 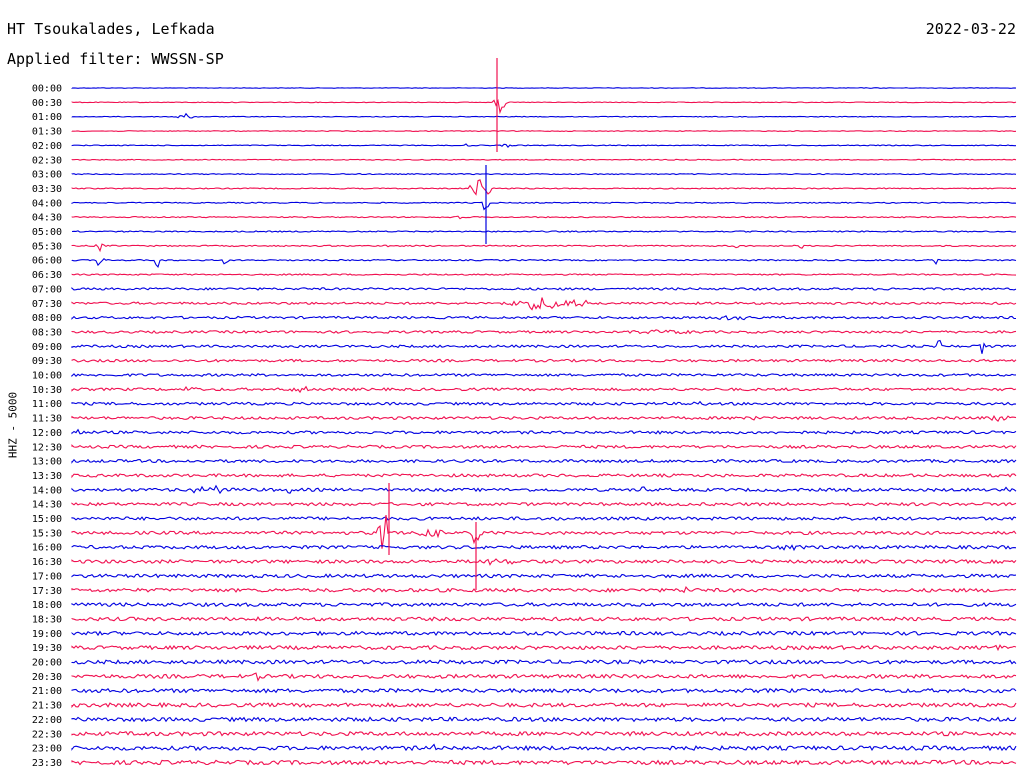 What do you see at coordinates (47, 304) in the screenshot?
I see `time-label: 07:30` at bounding box center [47, 304].